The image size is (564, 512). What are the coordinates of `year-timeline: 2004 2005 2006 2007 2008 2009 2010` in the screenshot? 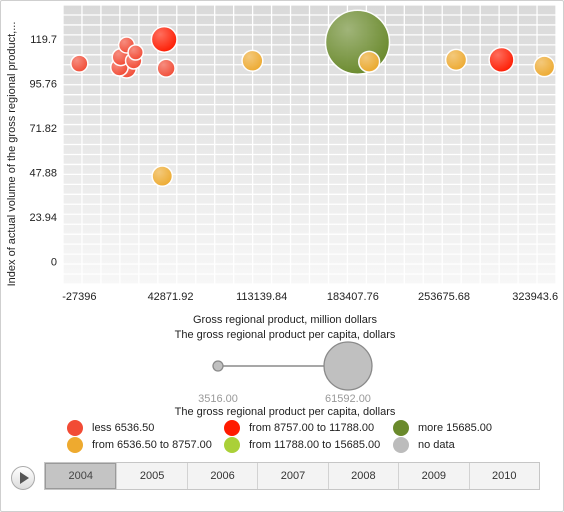 It's located at (292, 476).